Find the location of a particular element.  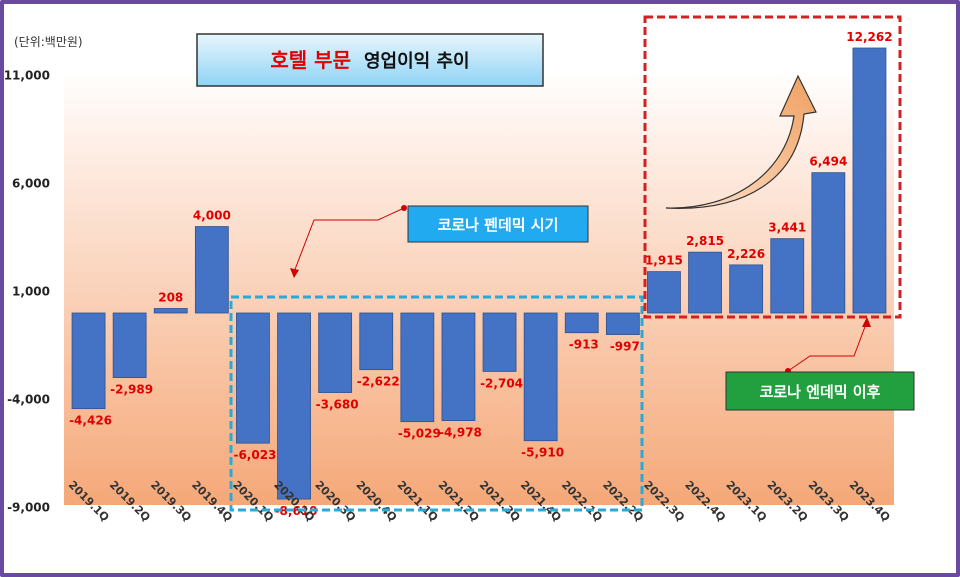

title-rest: 영업이익 추이 is located at coordinates (417, 61).